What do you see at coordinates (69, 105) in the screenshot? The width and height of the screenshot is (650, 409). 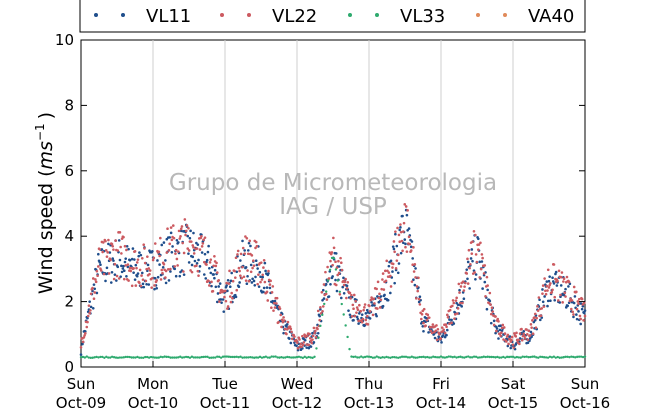 I see `y-tick-label: 8` at bounding box center [69, 105].